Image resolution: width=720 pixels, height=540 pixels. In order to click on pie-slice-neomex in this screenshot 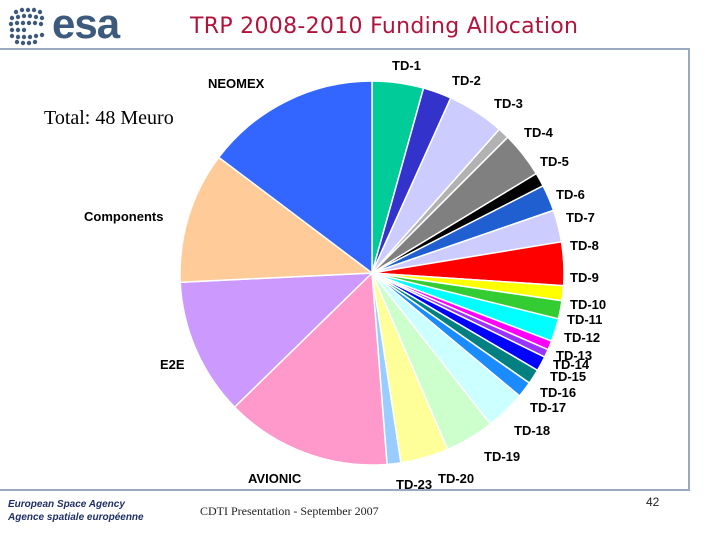, I will do `click(295, 177)`.